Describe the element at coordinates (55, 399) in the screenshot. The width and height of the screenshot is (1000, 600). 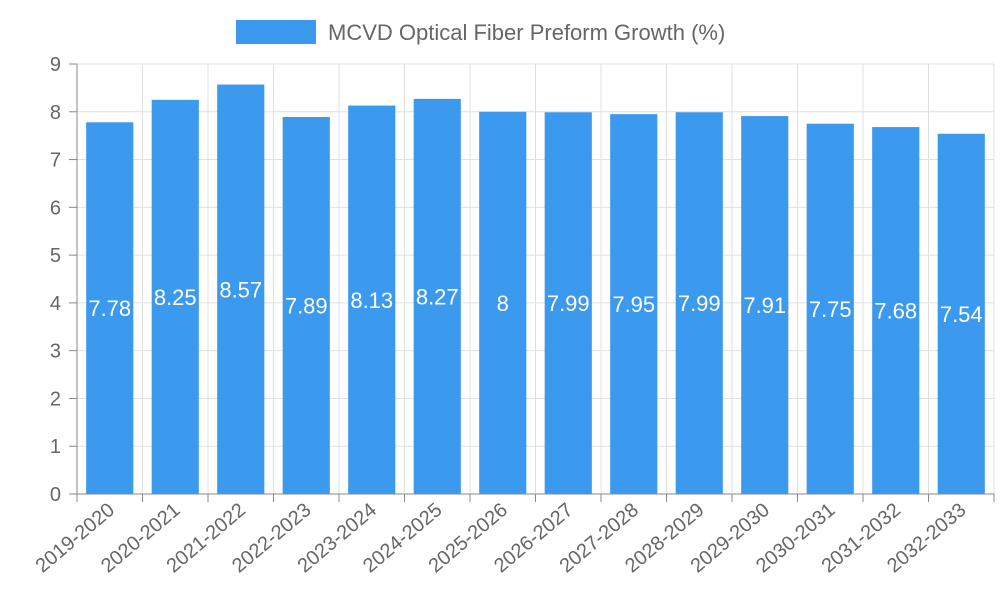
I see `y-tick-label: 2` at that location.